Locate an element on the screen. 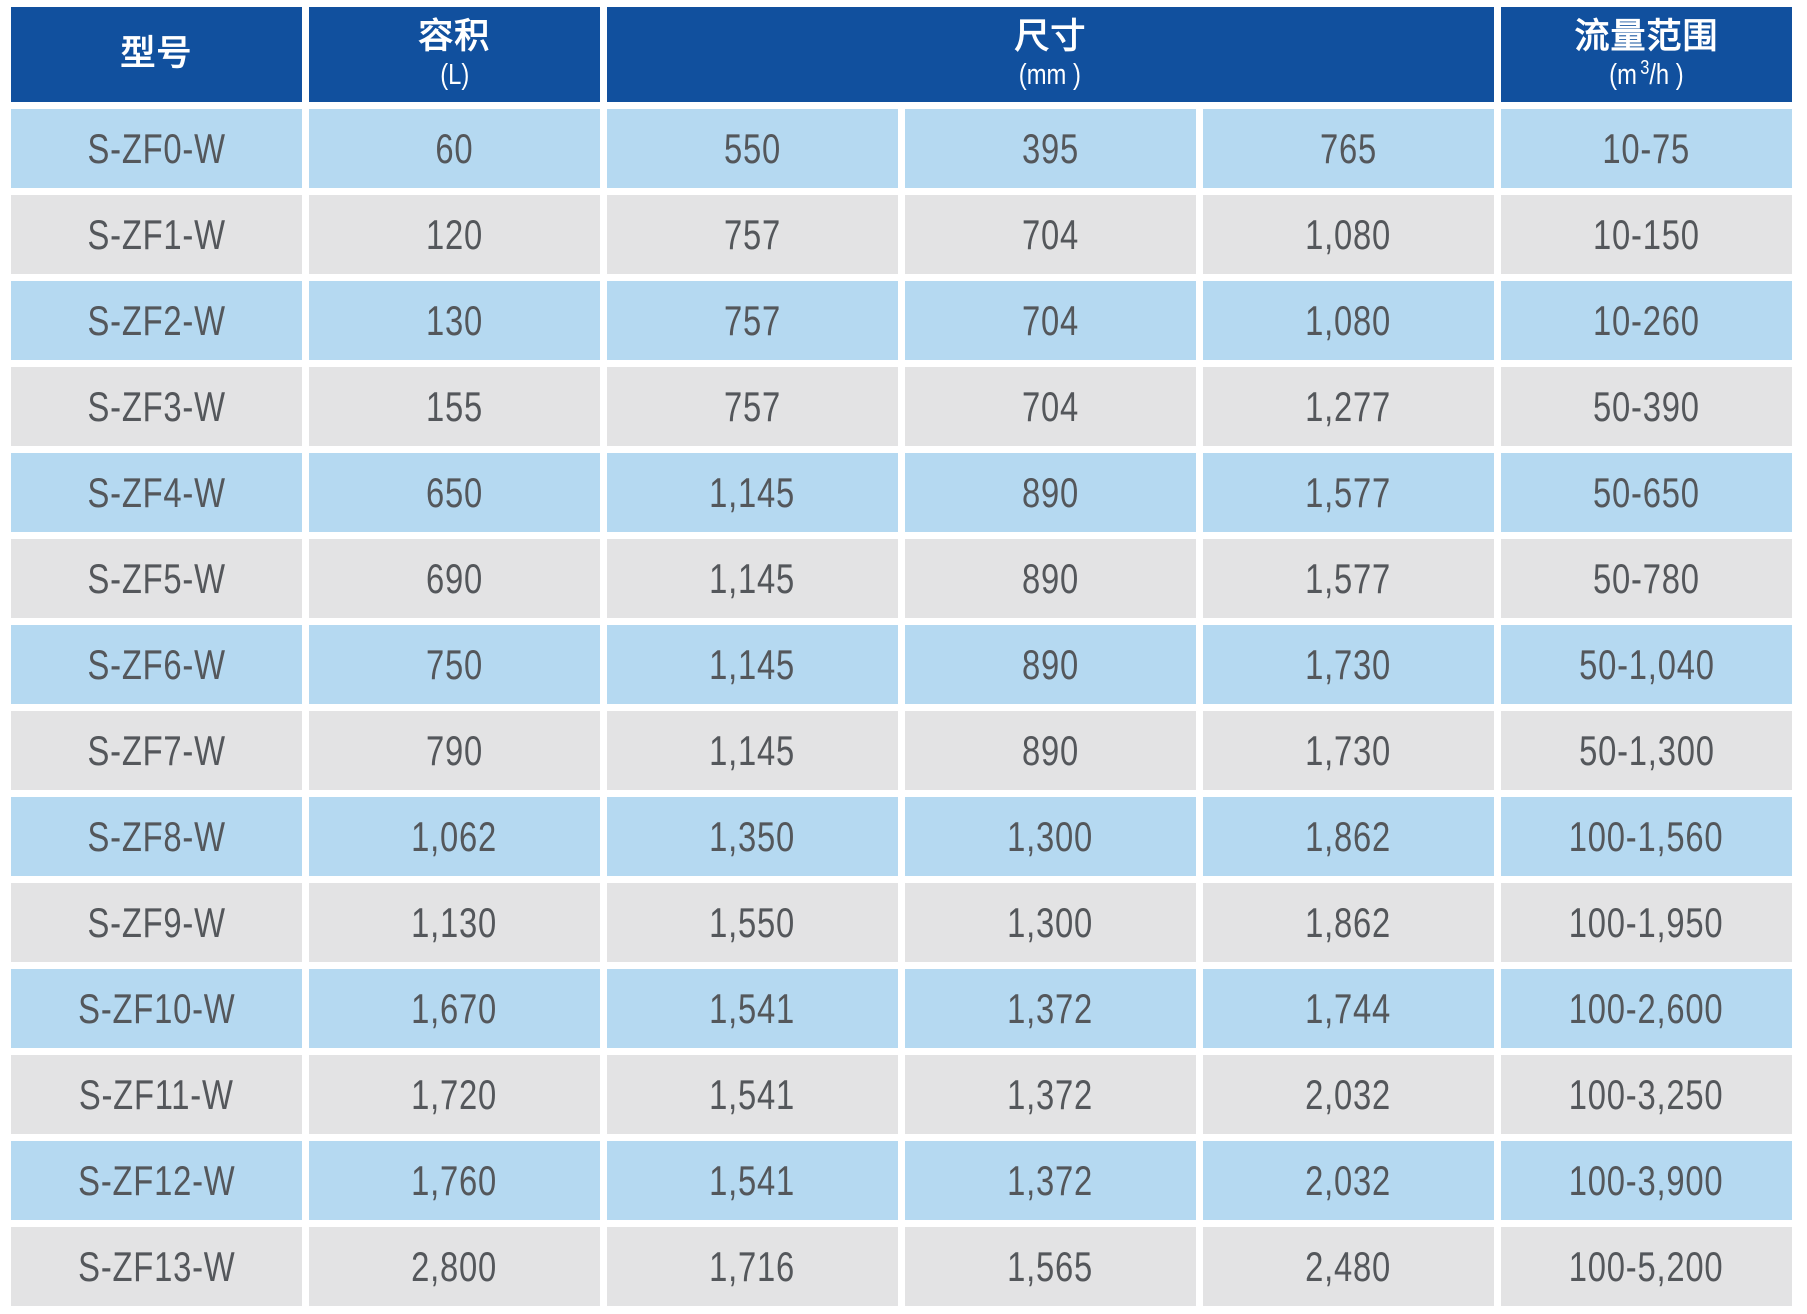 Image resolution: width=1807 pixels, height=1314 pixels. flow-range-cell: 50-1,300 is located at coordinates (1646, 750).